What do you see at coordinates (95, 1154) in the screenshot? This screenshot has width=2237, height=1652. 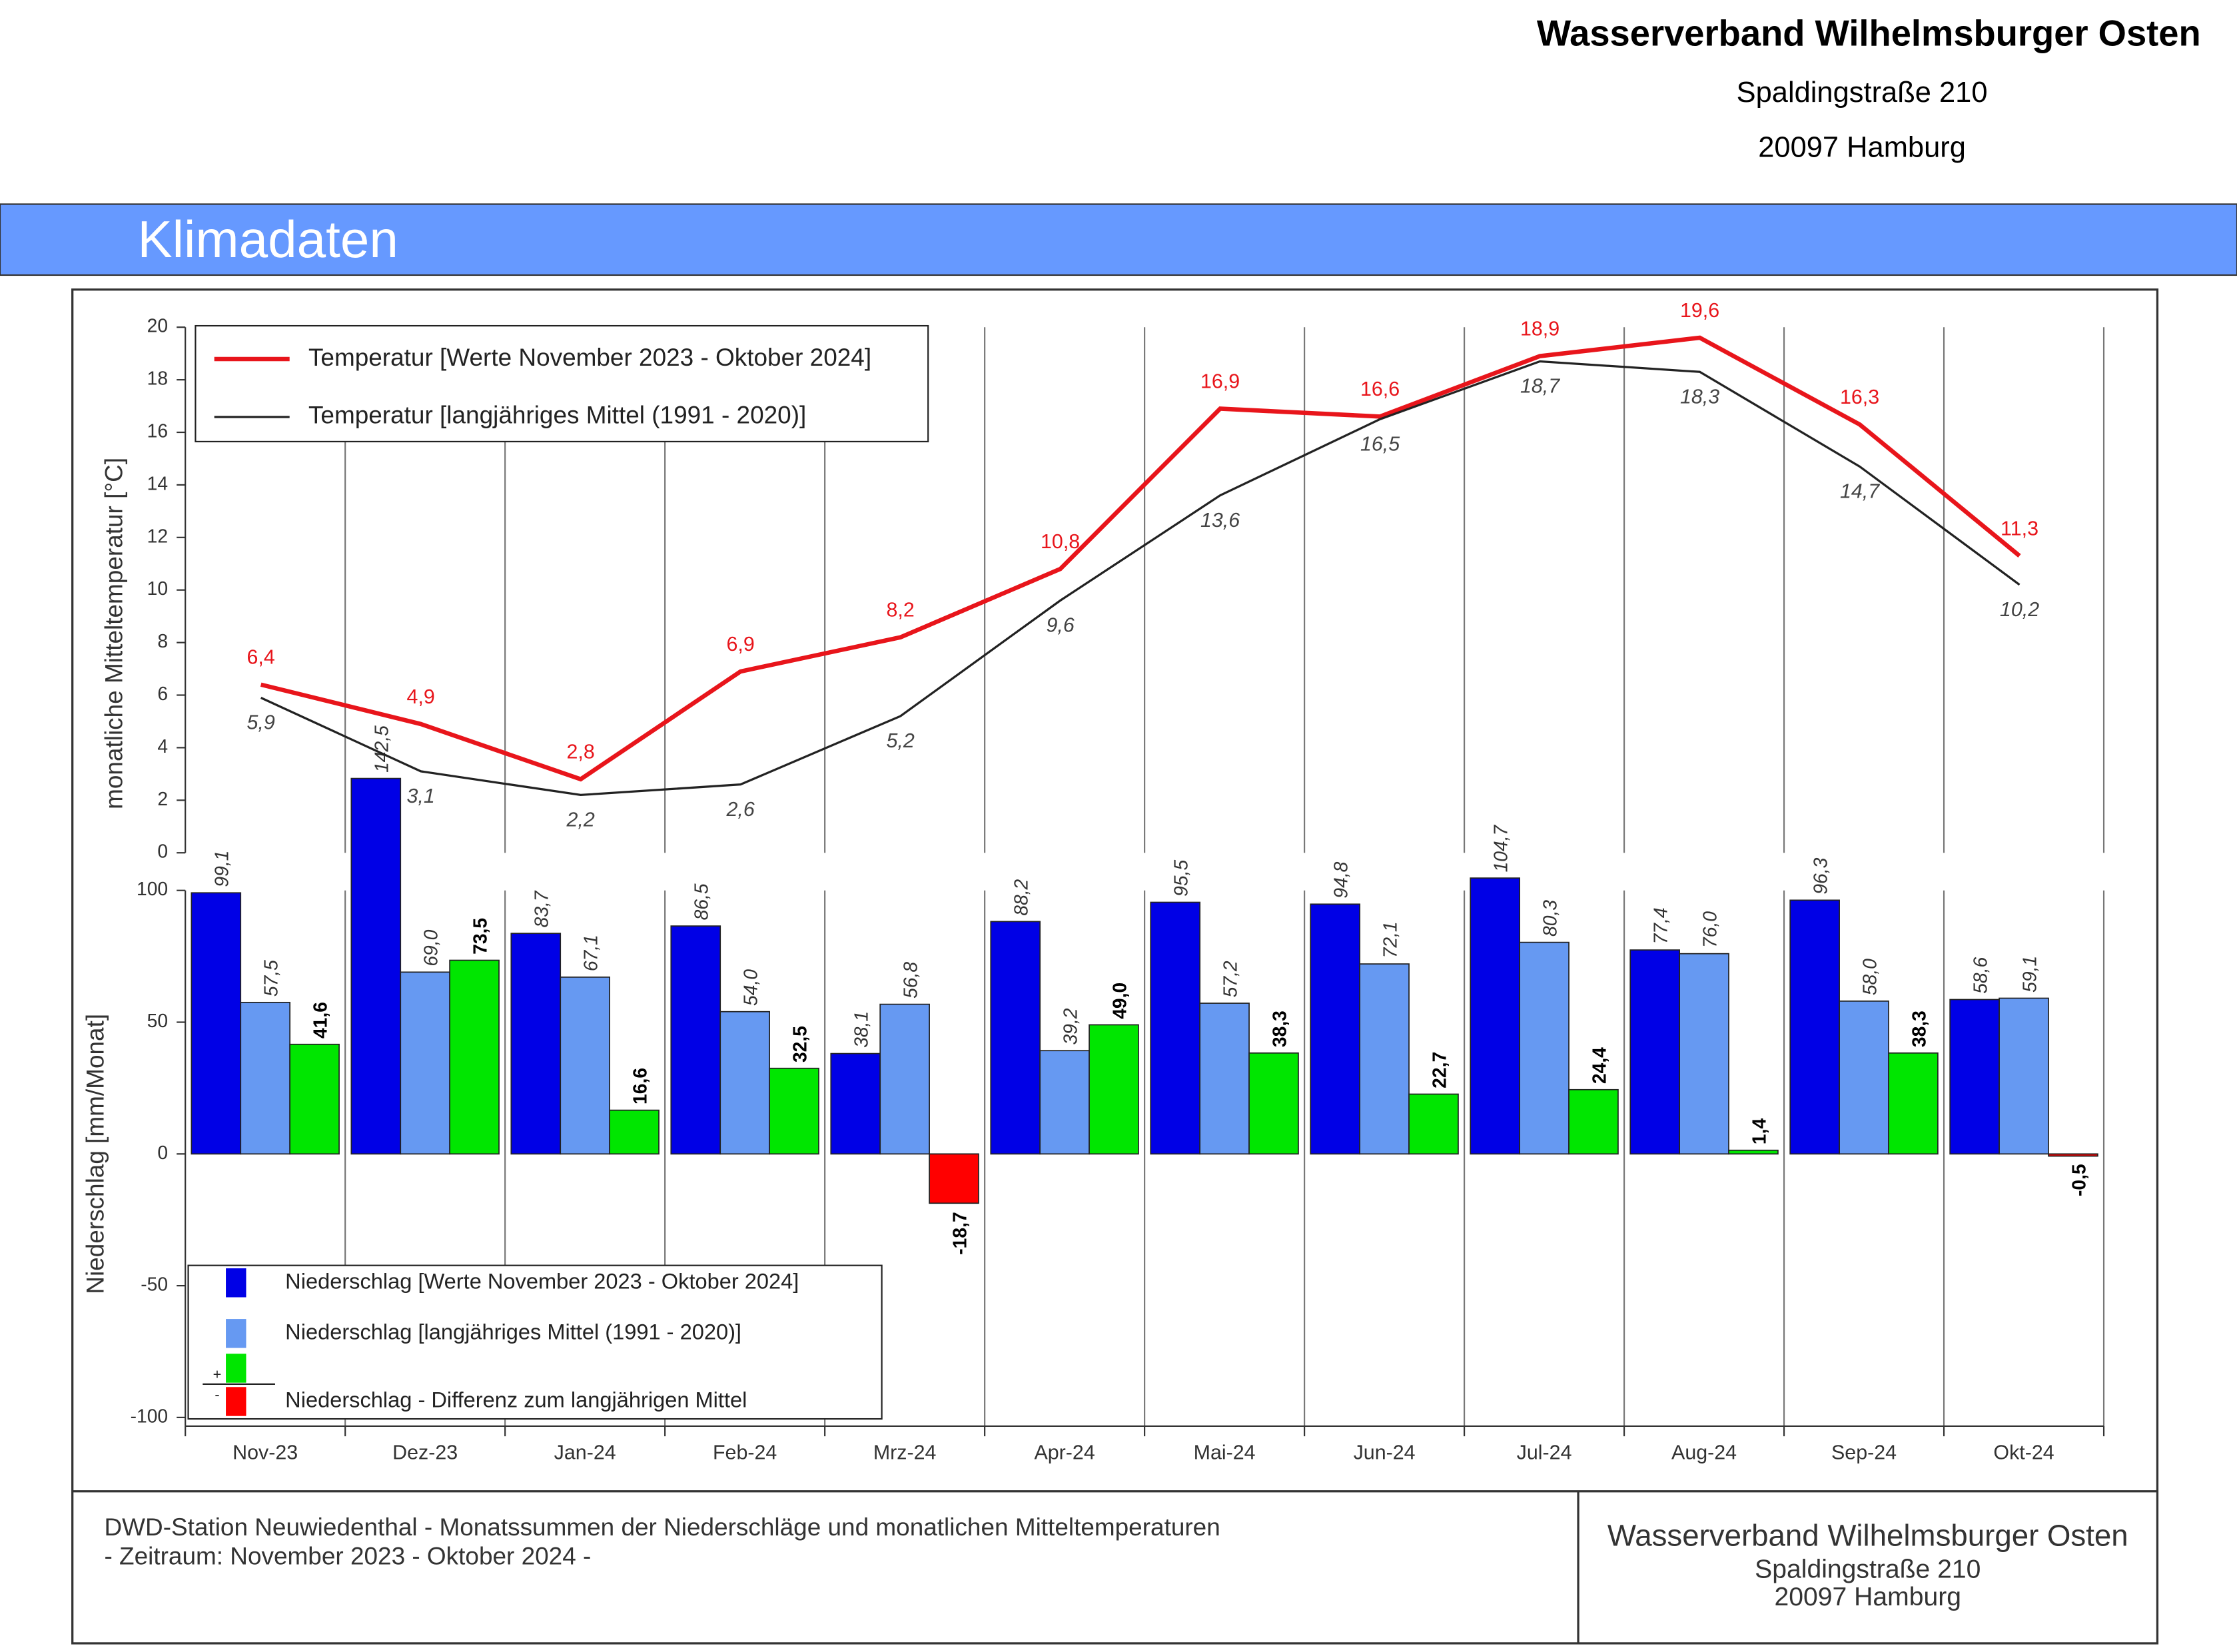 I see `y-axis-label: Niederschlag [mm/Monat]` at bounding box center [95, 1154].